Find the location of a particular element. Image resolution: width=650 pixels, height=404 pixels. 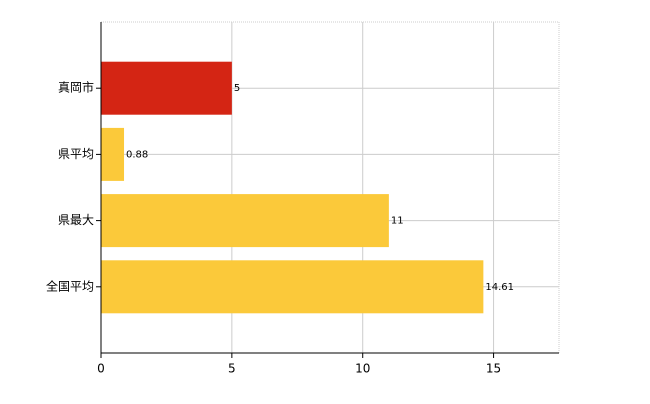

x-tick-label: 0 is located at coordinates (101, 369).